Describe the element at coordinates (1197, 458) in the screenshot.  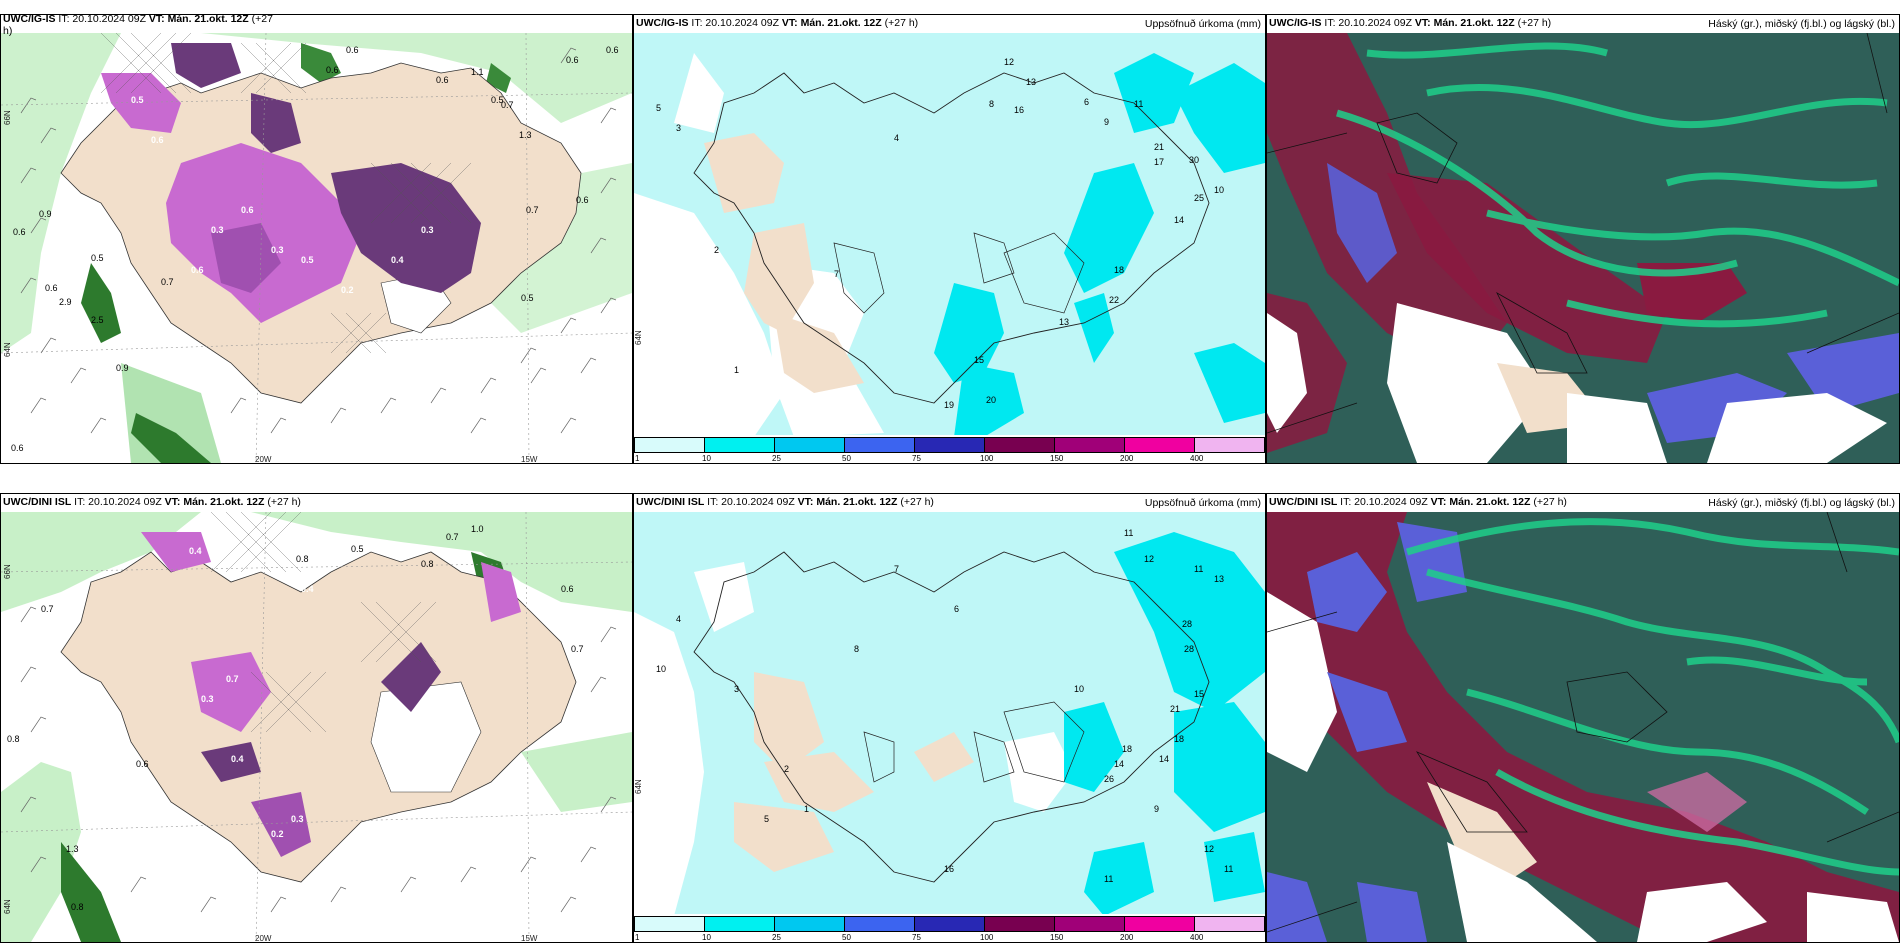
I see `colorbar-tick: 400` at that location.